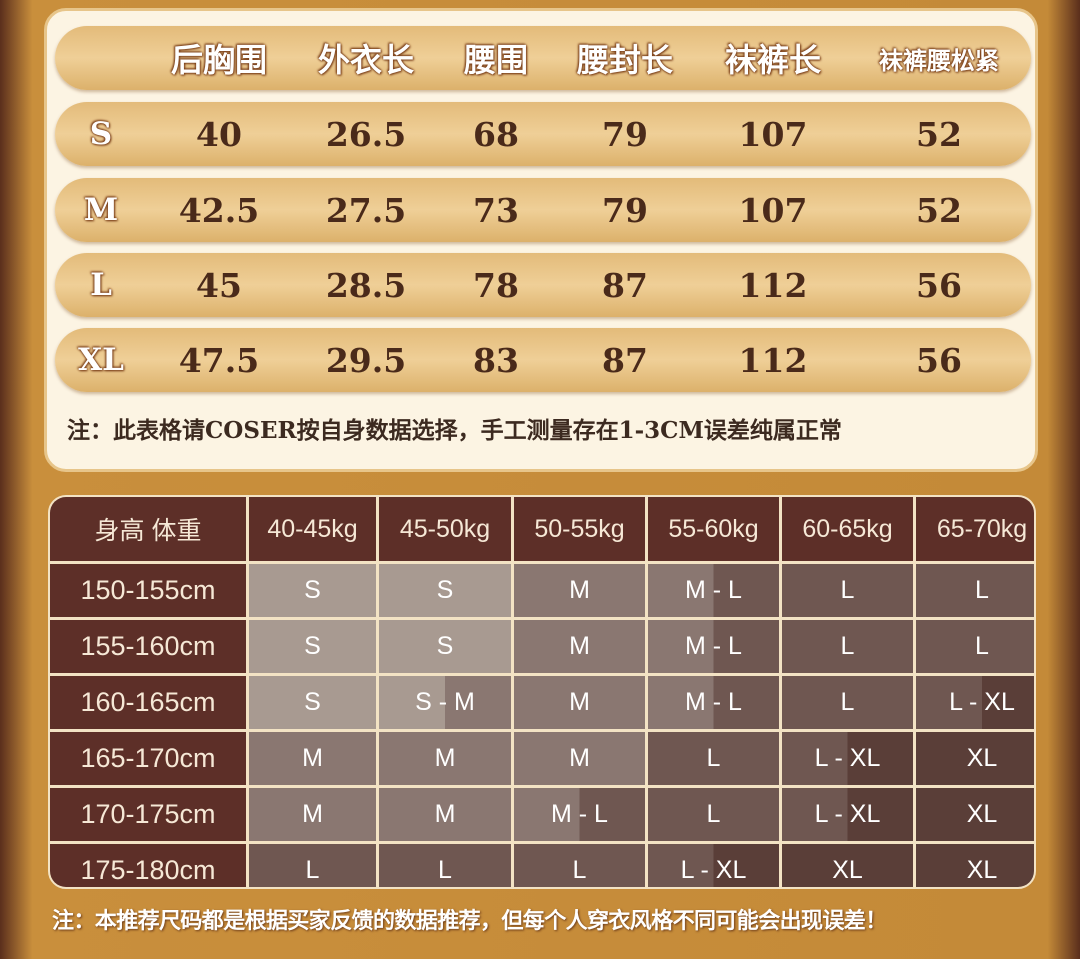 This screenshot has width=1080, height=959. I want to click on weight-header-text: 40-45kg, so click(312, 528).